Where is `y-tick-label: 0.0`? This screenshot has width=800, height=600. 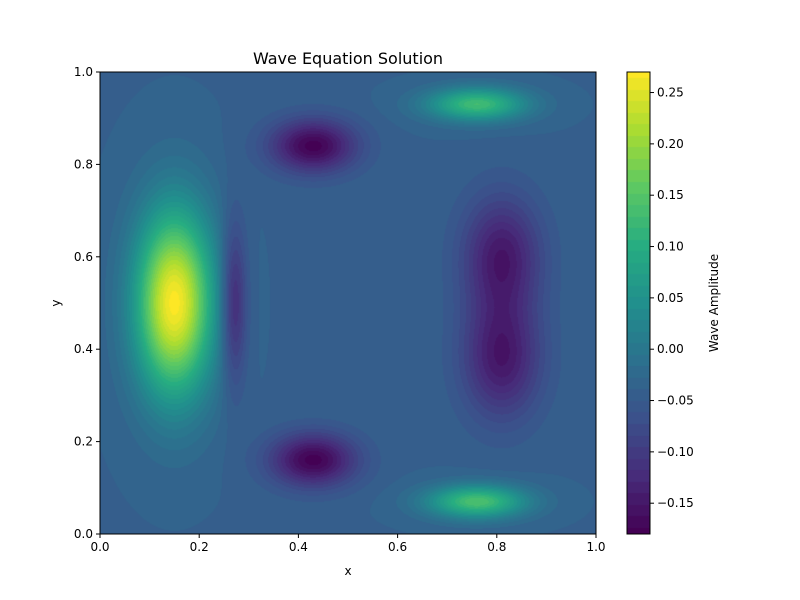
y-tick-label: 0.0 is located at coordinates (83, 534).